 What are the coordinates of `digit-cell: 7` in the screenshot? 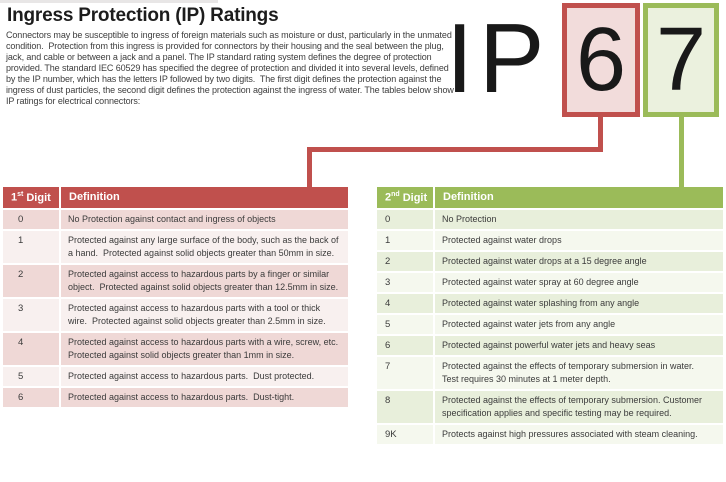 It's located at (406, 373).